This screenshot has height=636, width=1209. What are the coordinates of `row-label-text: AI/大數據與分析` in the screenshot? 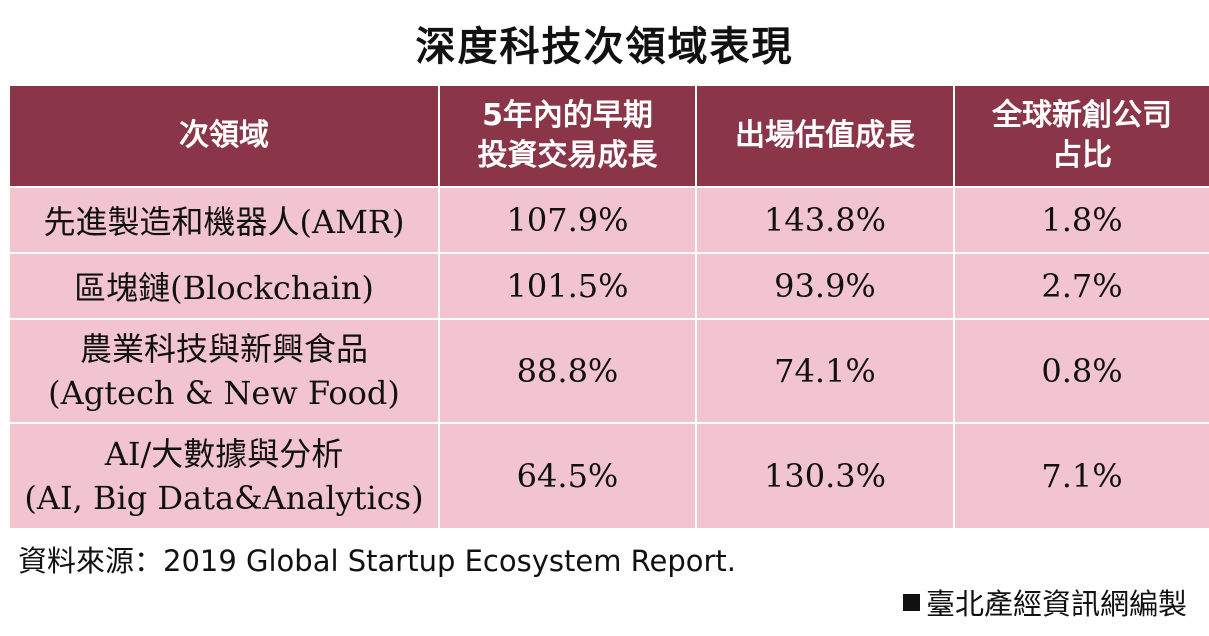 It's located at (224, 454).